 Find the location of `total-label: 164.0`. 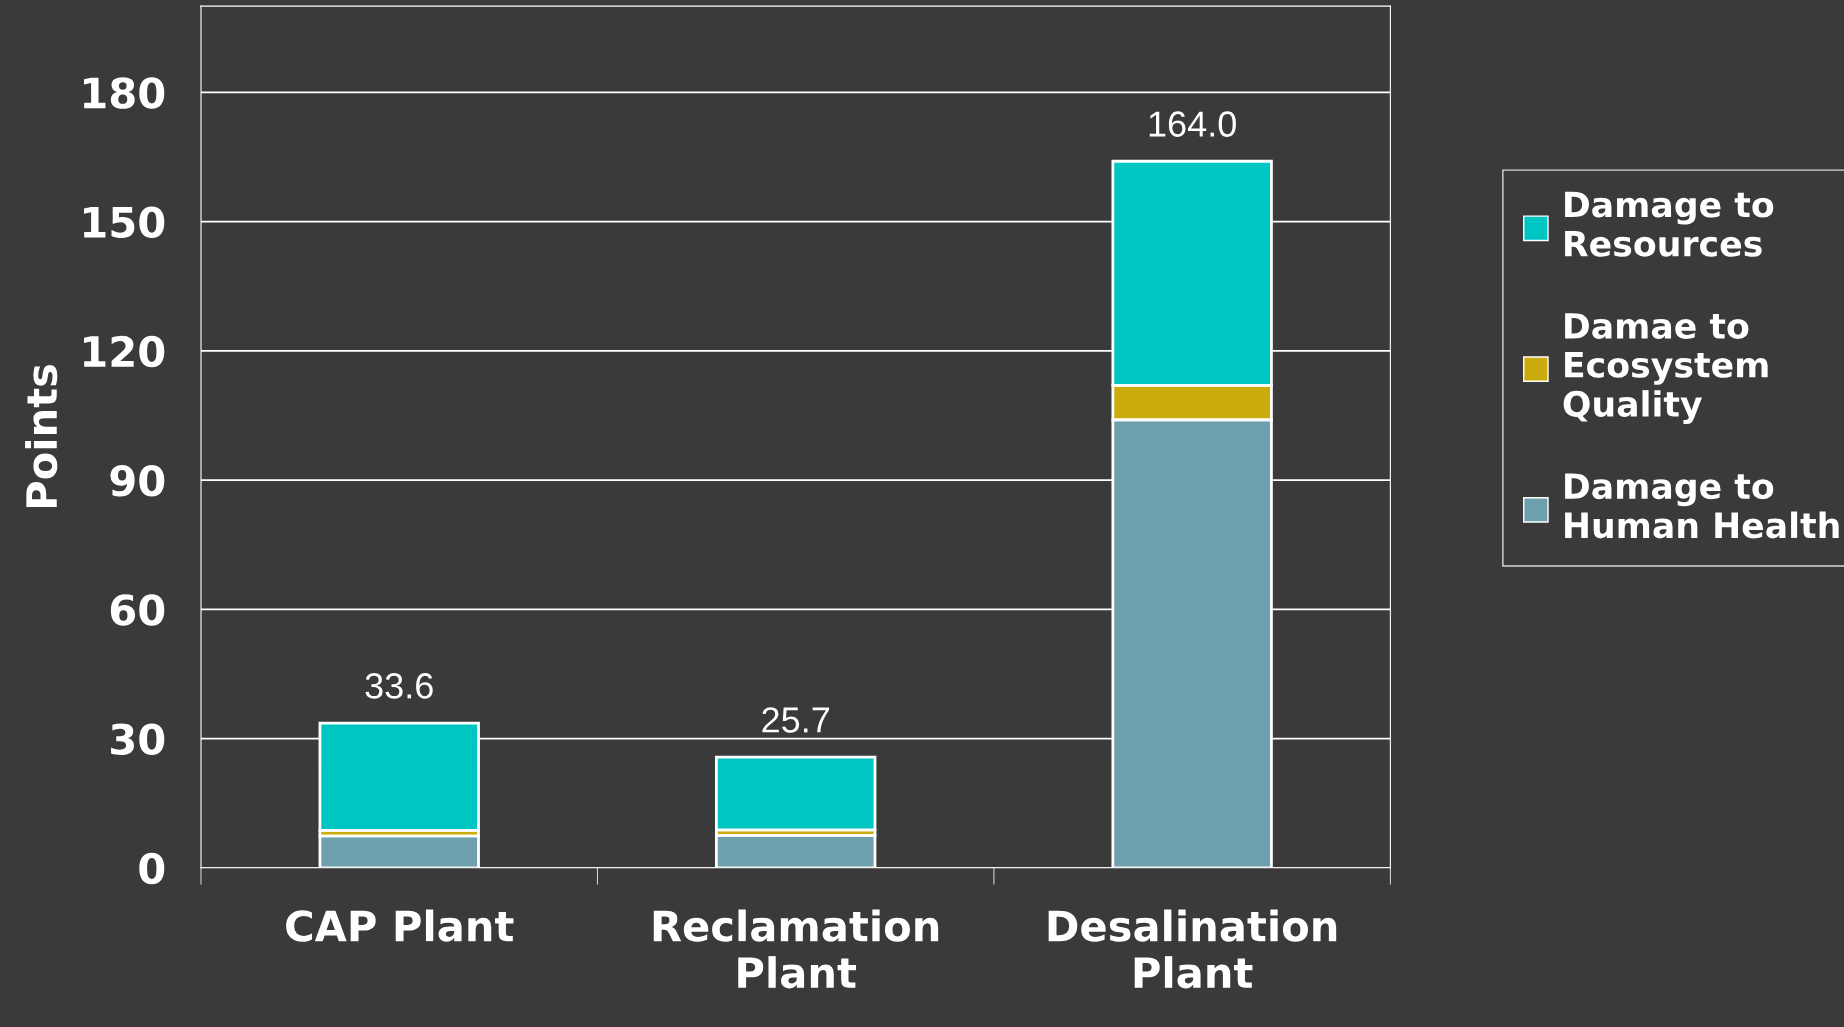

total-label: 164.0 is located at coordinates (1192, 124).